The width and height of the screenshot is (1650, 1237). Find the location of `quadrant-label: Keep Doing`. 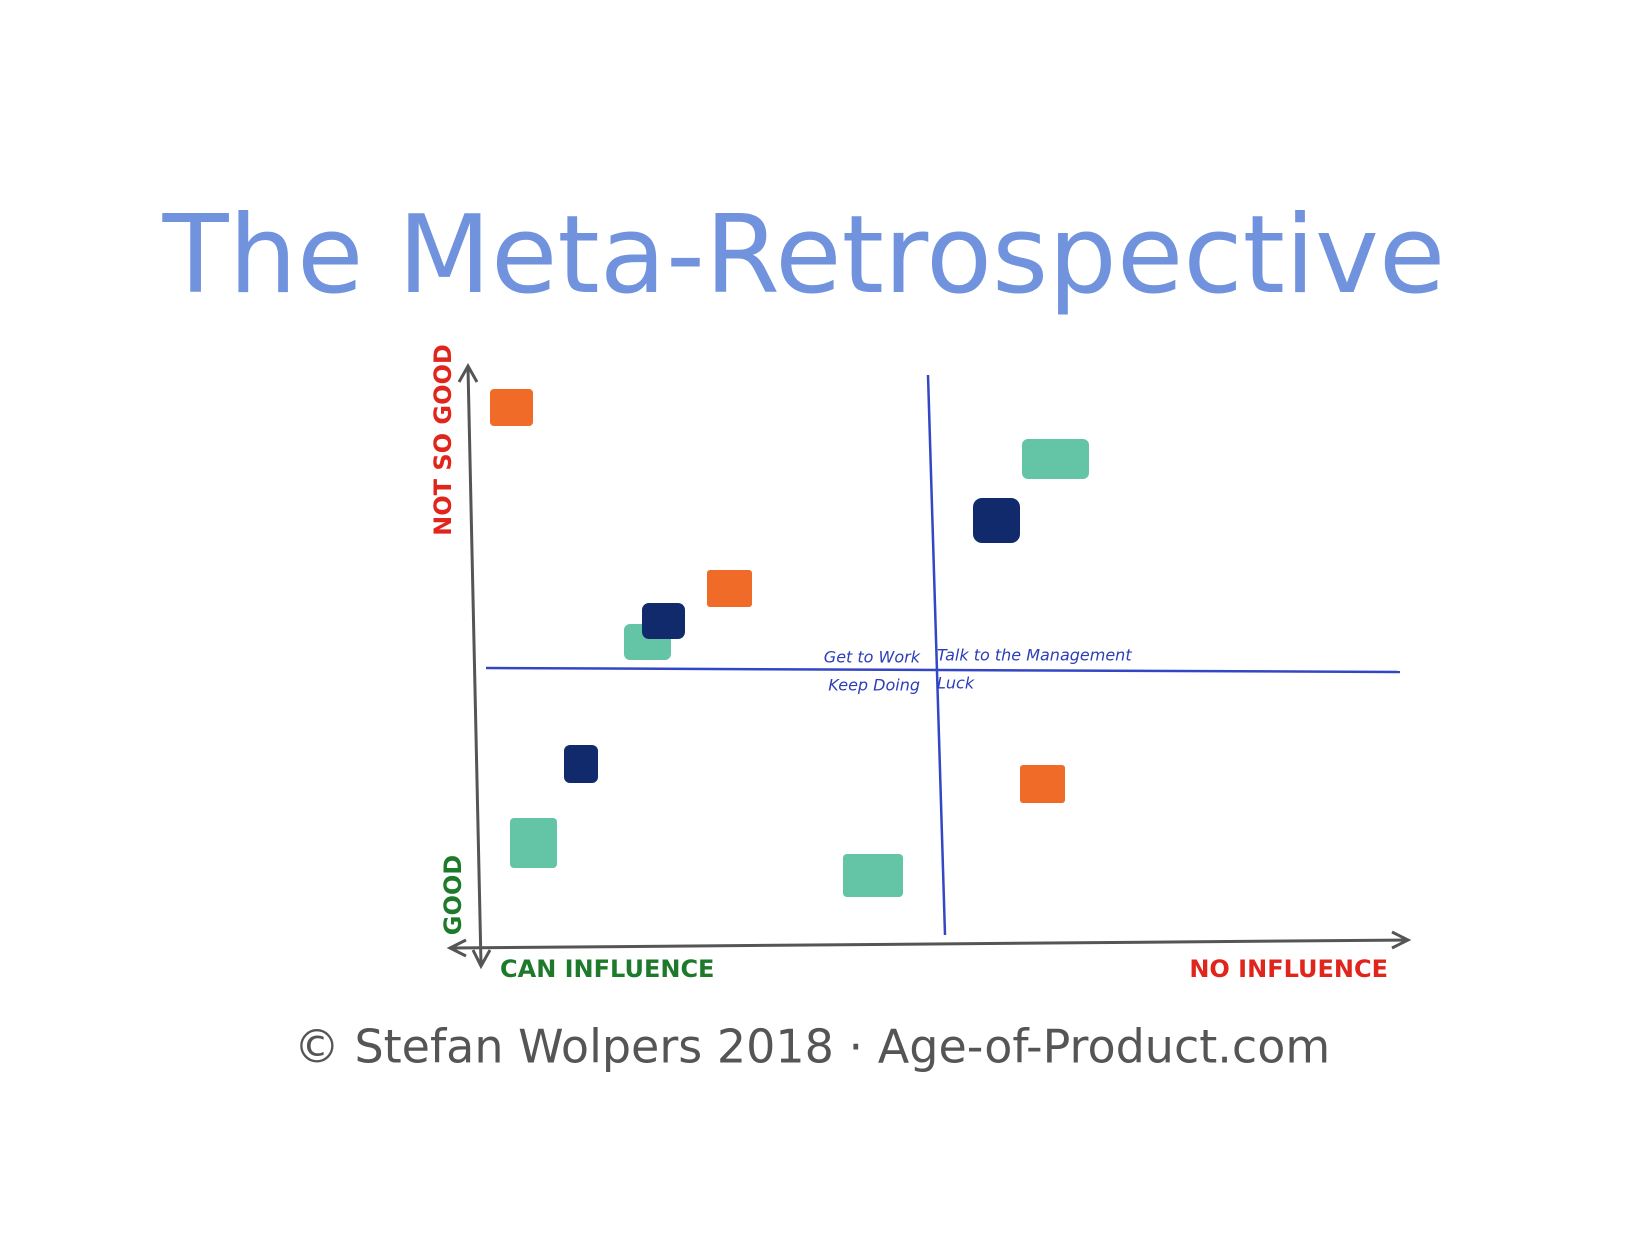

quadrant-label: Keep Doing is located at coordinates (874, 685).